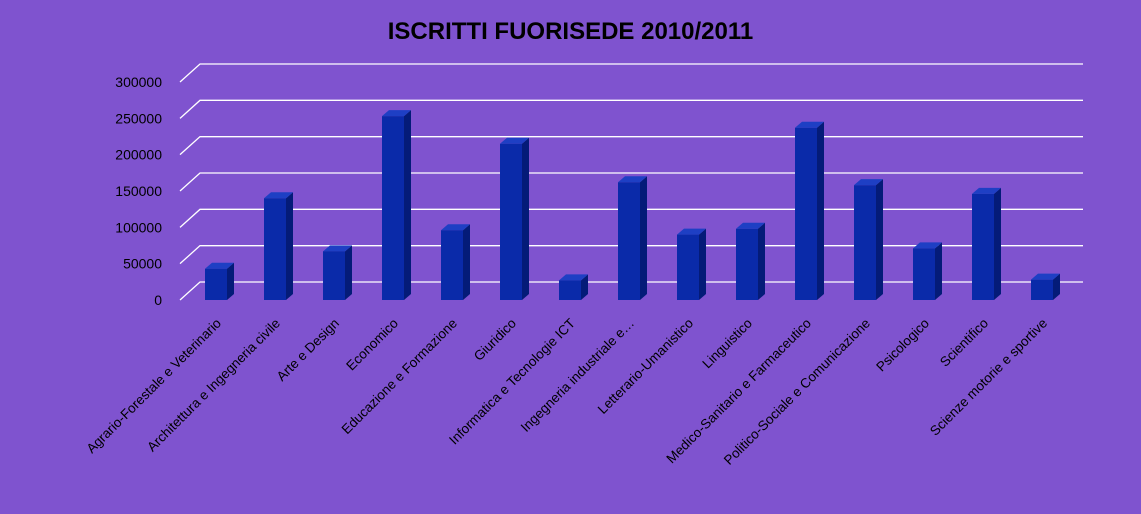 Image resolution: width=1141 pixels, height=514 pixels. What do you see at coordinates (570, 31) in the screenshot?
I see `chart-title: ISCRITTI FUORISEDE 2010/2011` at bounding box center [570, 31].